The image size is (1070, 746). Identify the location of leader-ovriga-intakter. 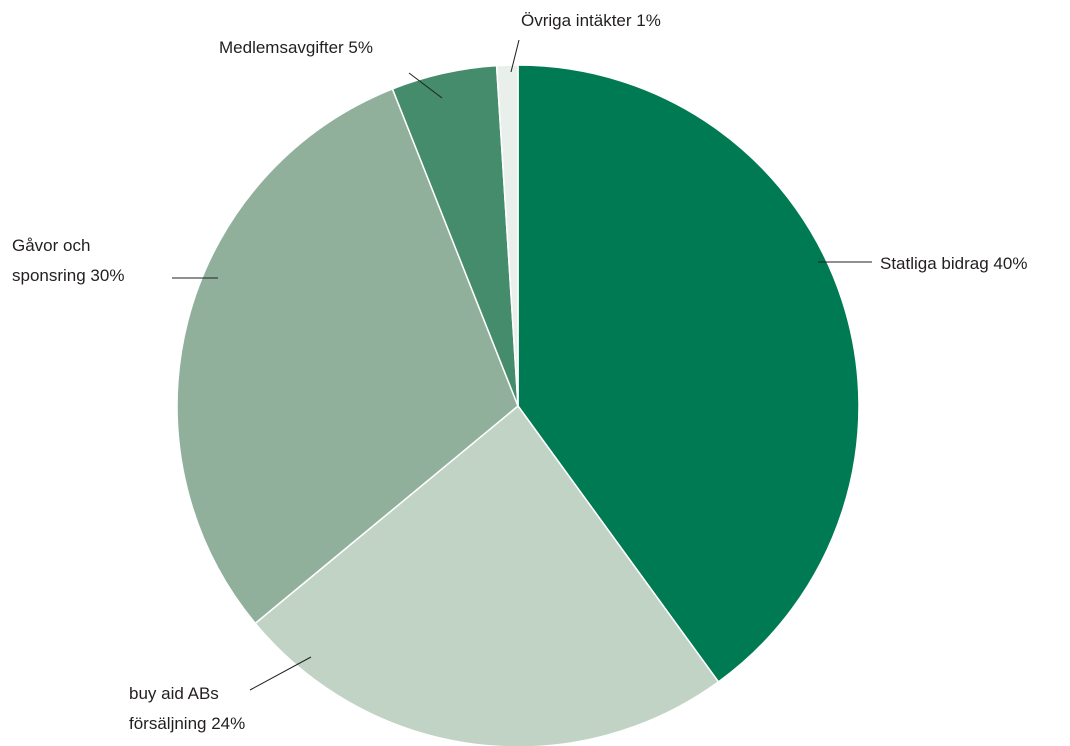
(515, 56).